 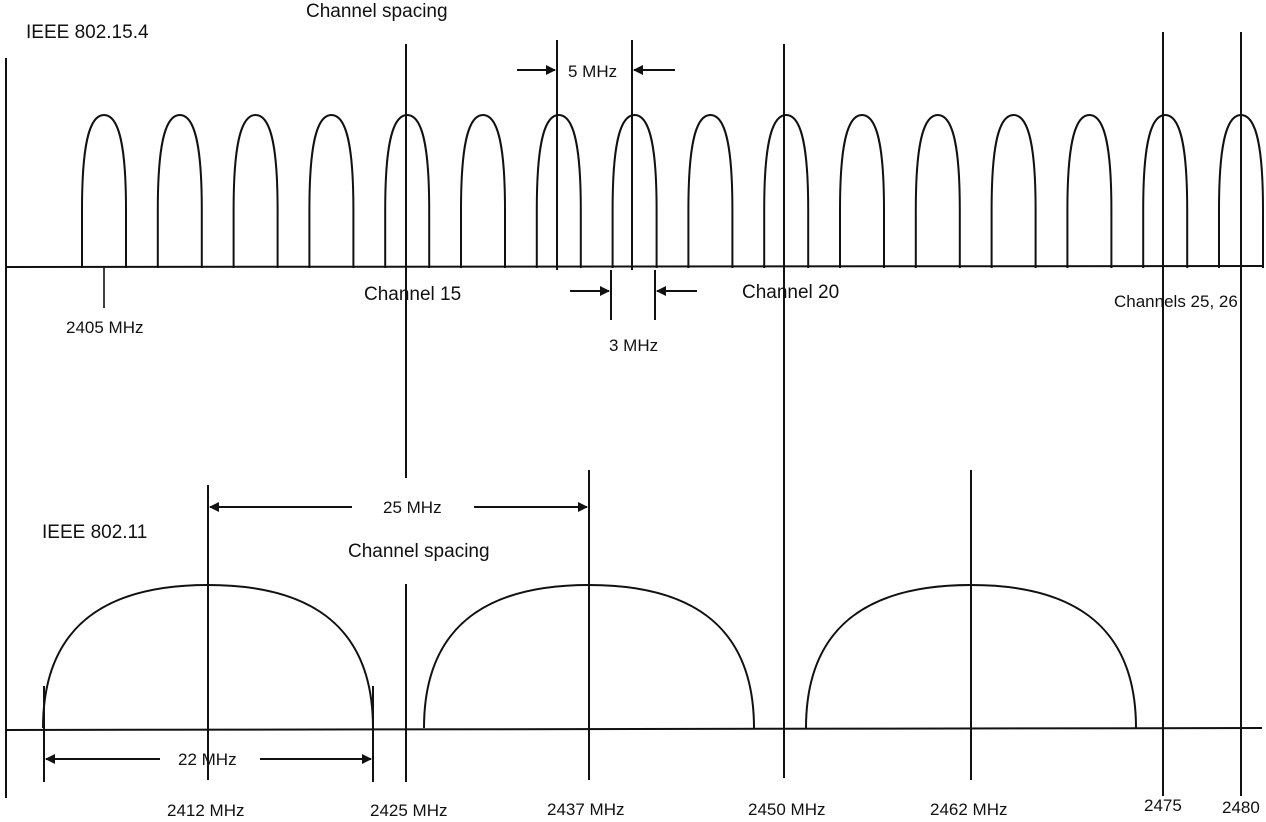 What do you see at coordinates (419, 551) in the screenshot?
I see `wifi-spacing-text-label: Channel spacing` at bounding box center [419, 551].